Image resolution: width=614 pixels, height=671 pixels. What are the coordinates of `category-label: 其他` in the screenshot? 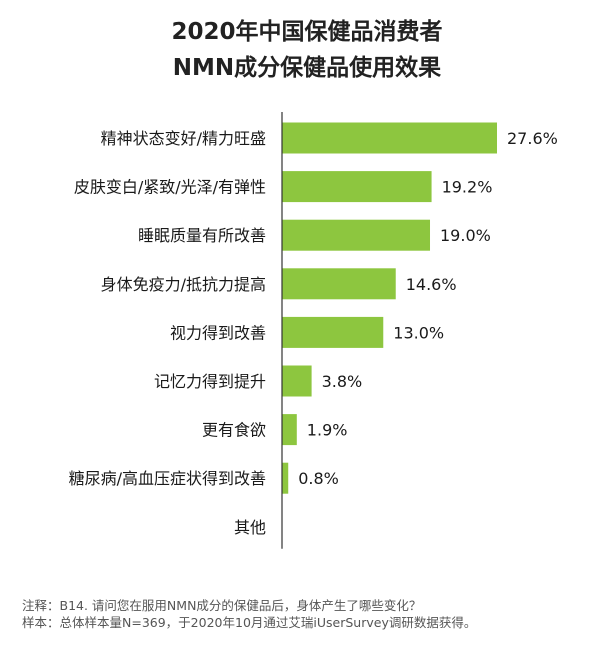 It's located at (250, 527).